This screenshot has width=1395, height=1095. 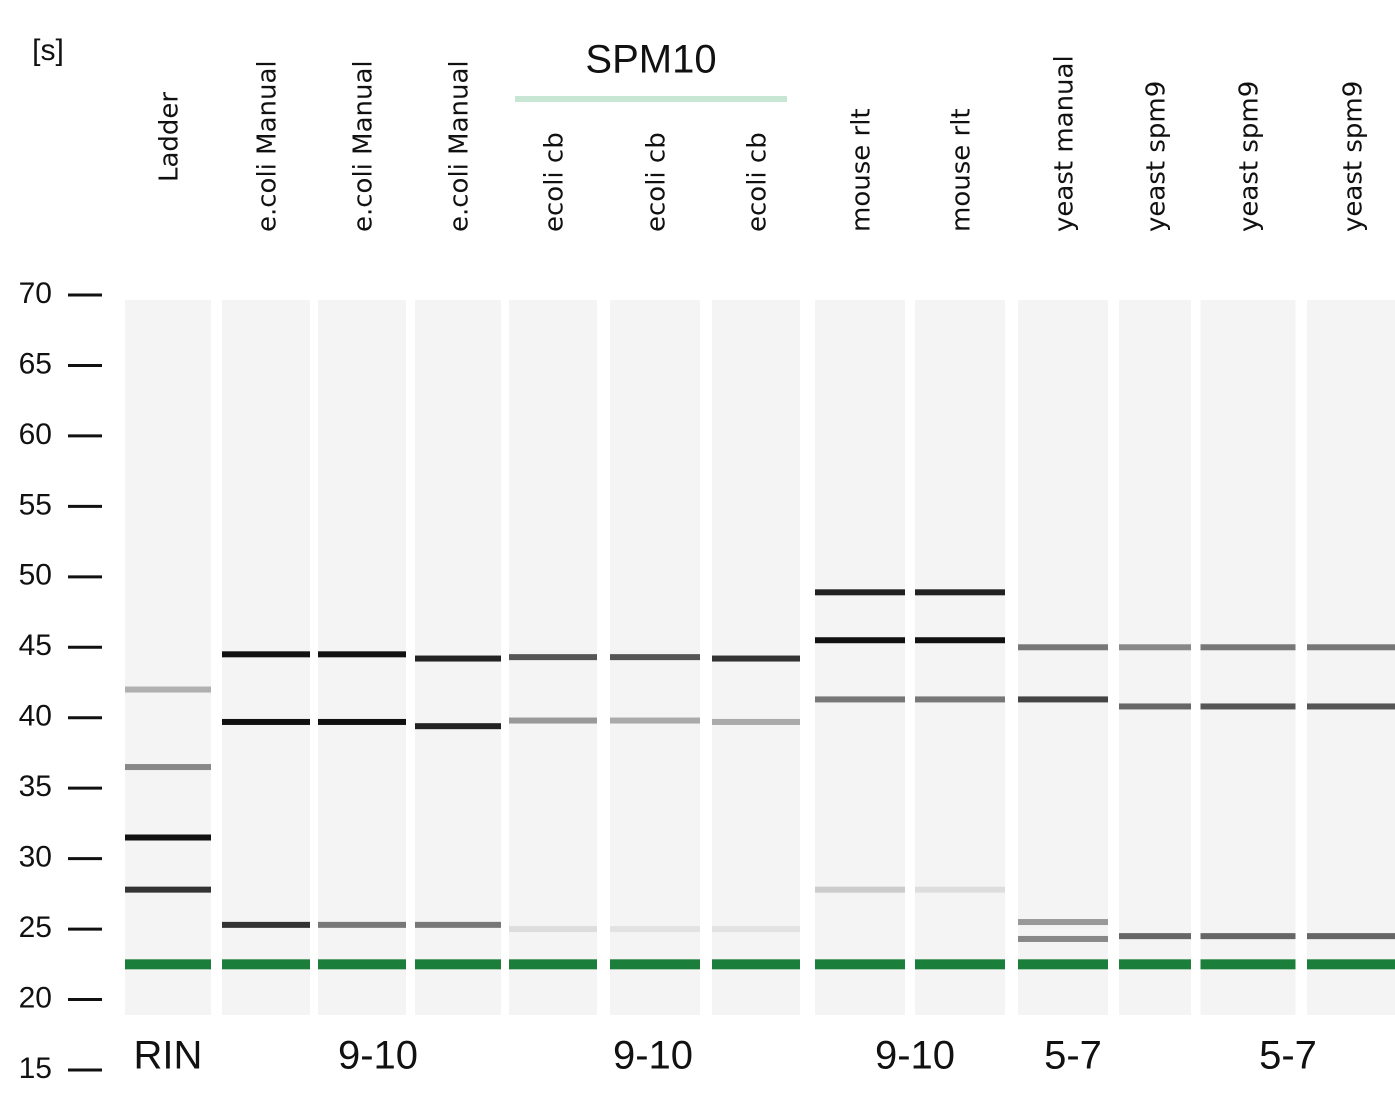 What do you see at coordinates (35, 786) in the screenshot?
I see `y-tick-label: 35` at bounding box center [35, 786].